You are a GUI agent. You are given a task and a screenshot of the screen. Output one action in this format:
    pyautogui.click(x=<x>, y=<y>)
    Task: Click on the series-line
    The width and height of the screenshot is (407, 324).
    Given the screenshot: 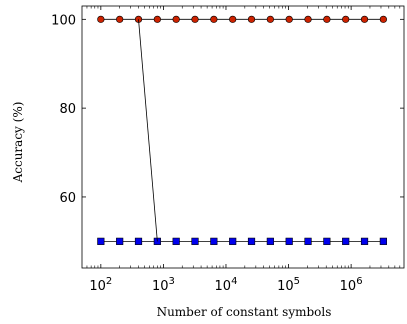 What is the action you would take?
    pyautogui.click(x=148, y=130)
    